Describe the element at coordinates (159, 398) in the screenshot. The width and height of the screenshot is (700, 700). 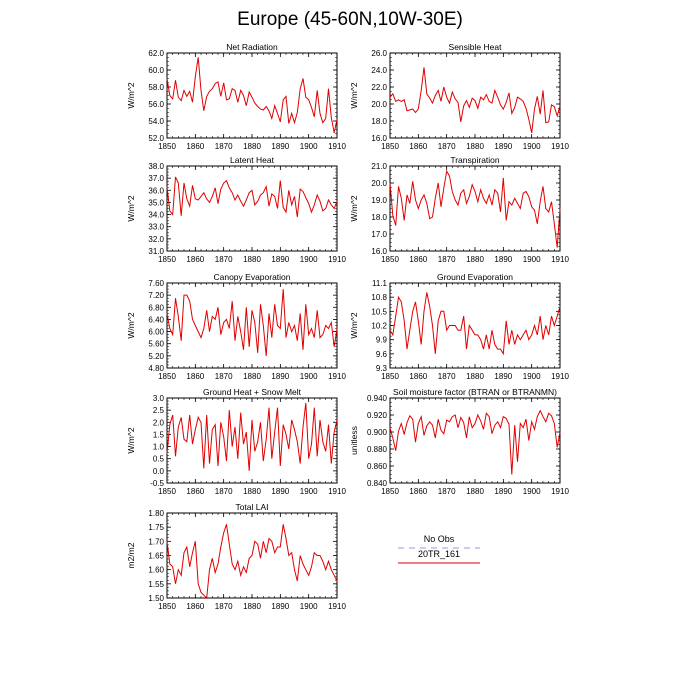
I see `y-tick-label: 3.0` at that location.